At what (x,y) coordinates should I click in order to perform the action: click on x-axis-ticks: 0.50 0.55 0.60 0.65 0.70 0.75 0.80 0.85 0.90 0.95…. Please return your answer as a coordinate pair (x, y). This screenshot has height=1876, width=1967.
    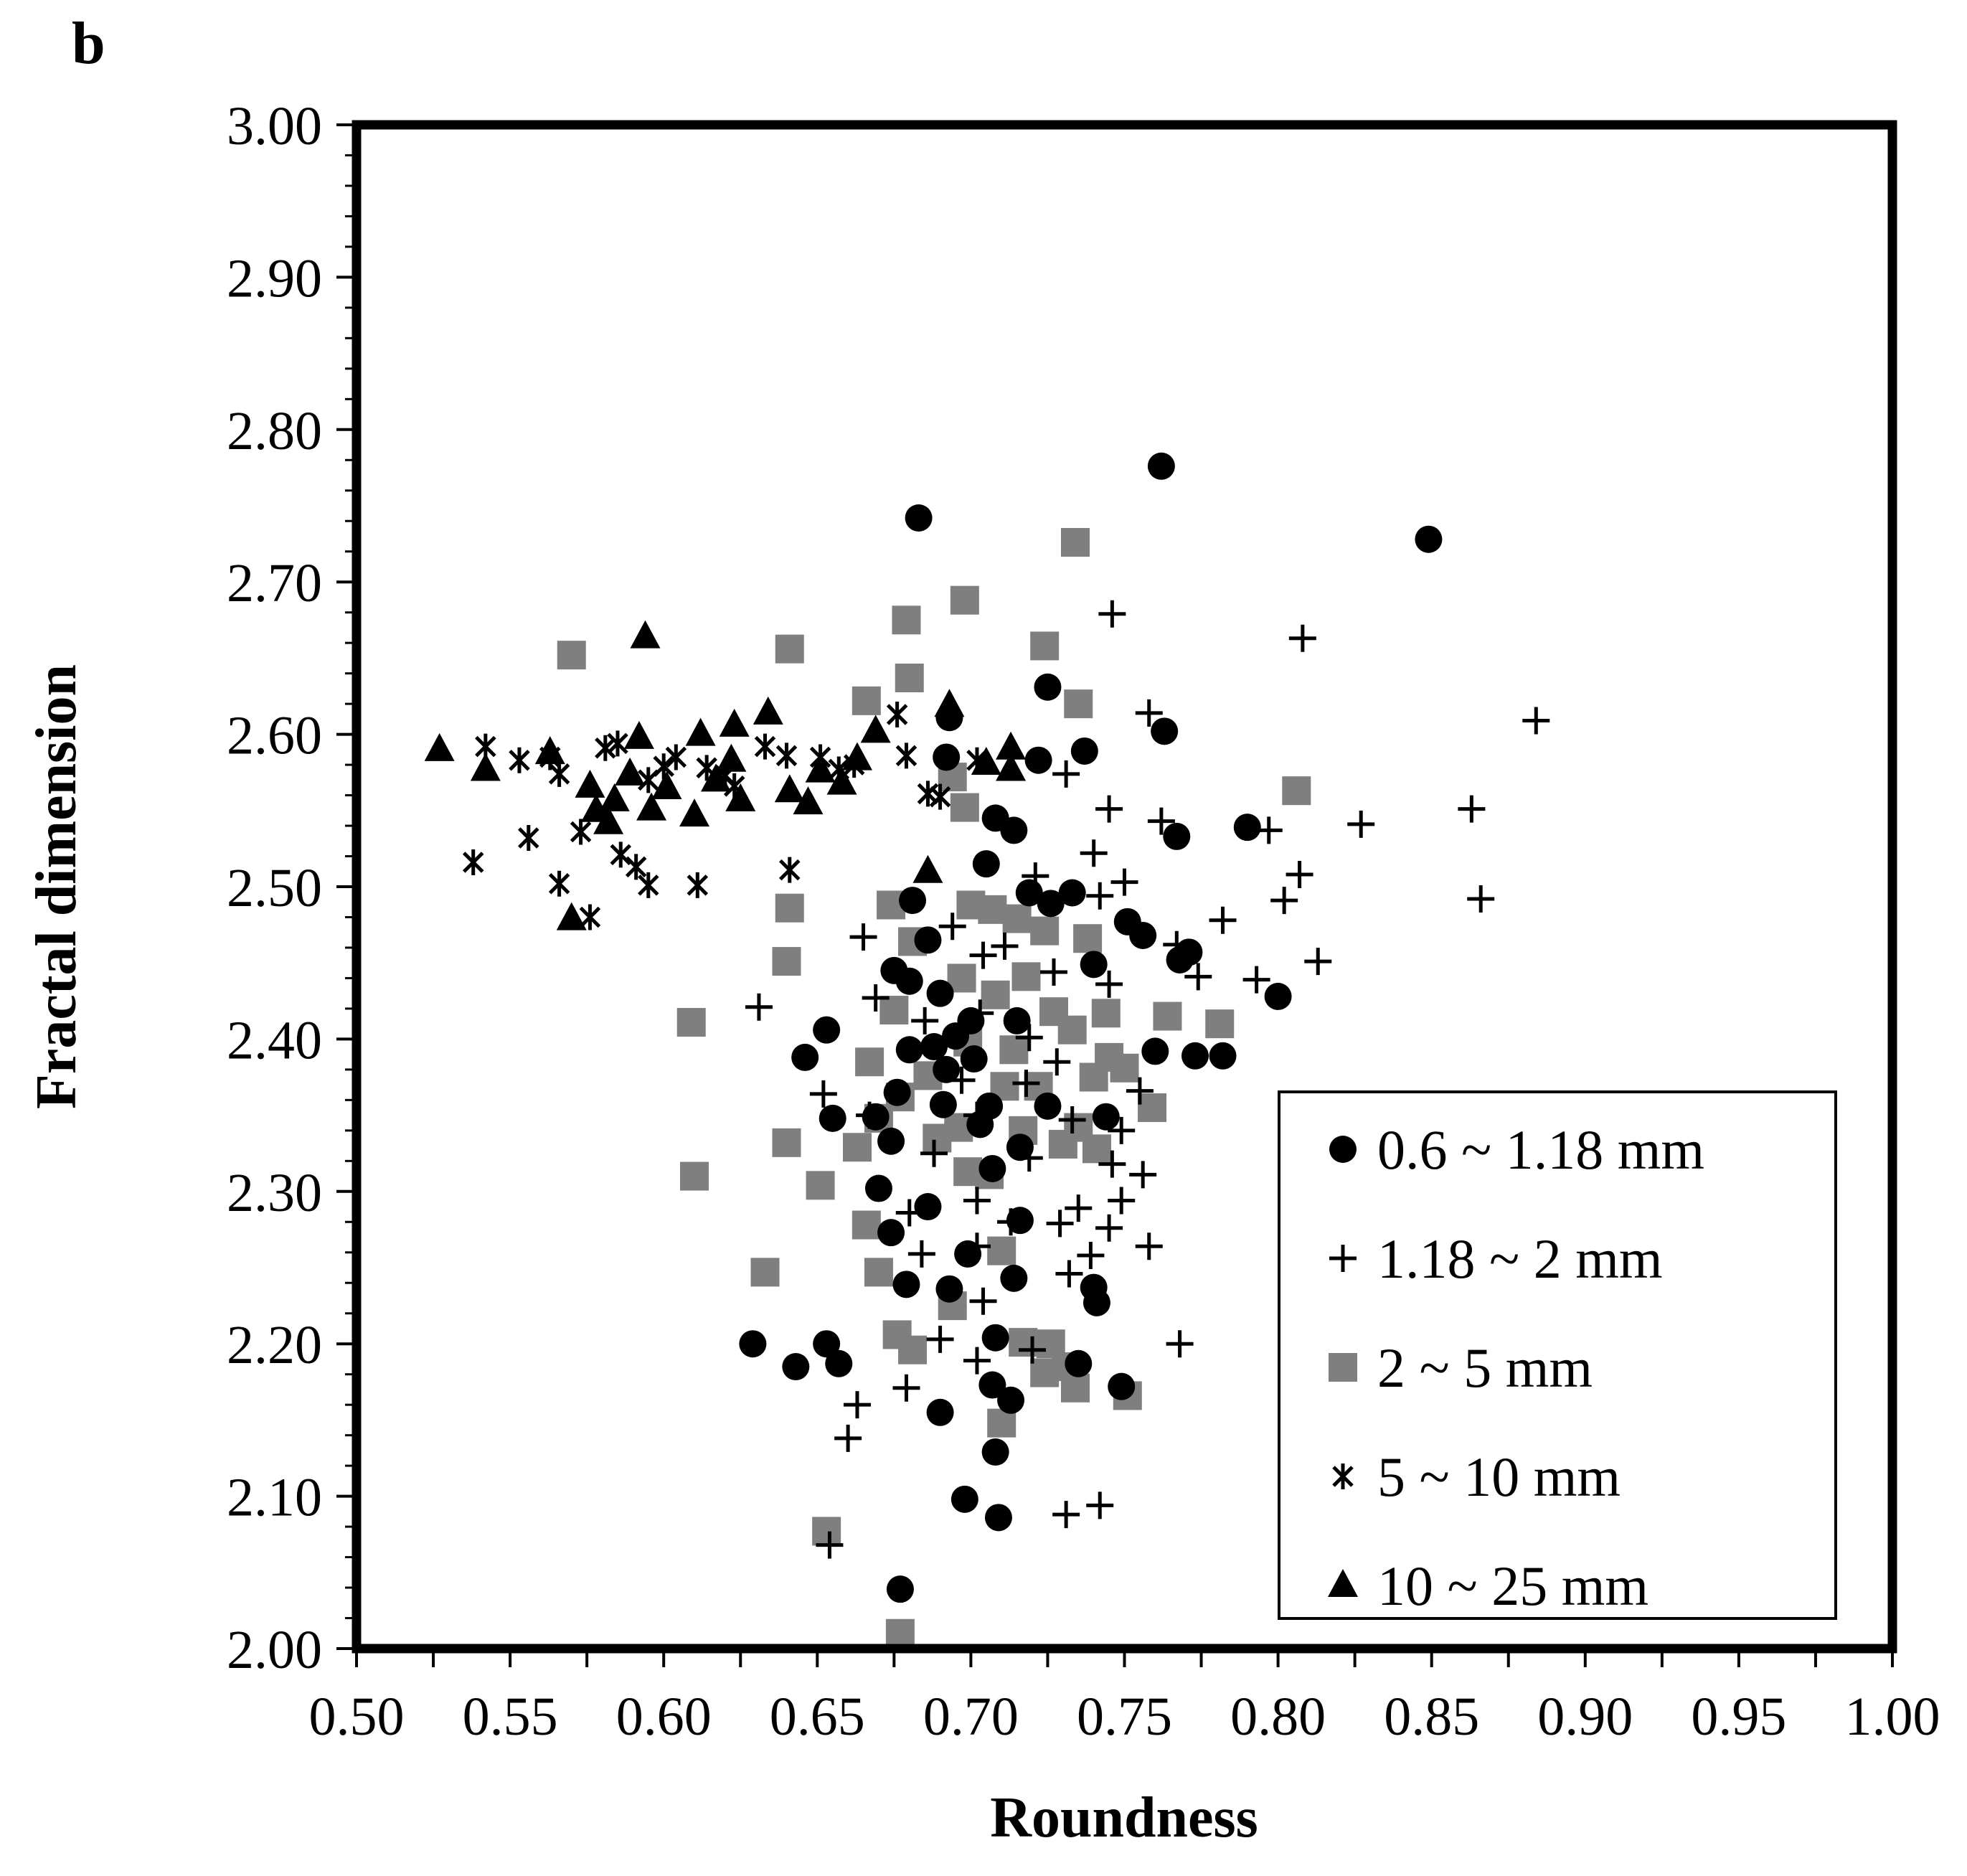
    Looking at the image, I should click on (1124, 1698).